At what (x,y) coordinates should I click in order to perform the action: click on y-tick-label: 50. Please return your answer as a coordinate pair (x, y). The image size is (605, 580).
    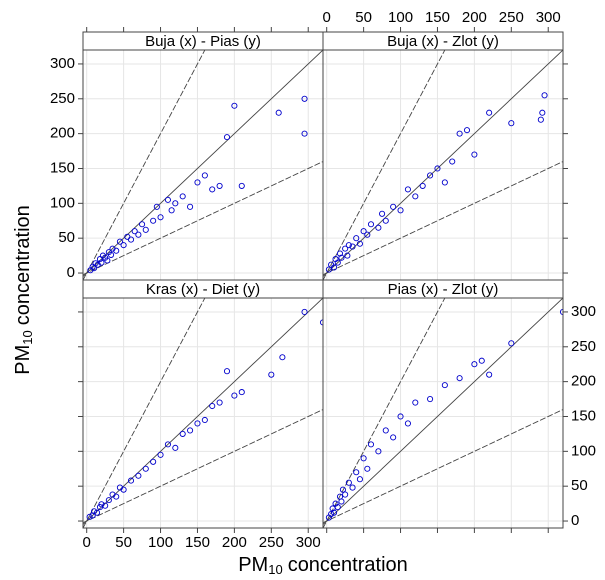
    Looking at the image, I should click on (579, 485).